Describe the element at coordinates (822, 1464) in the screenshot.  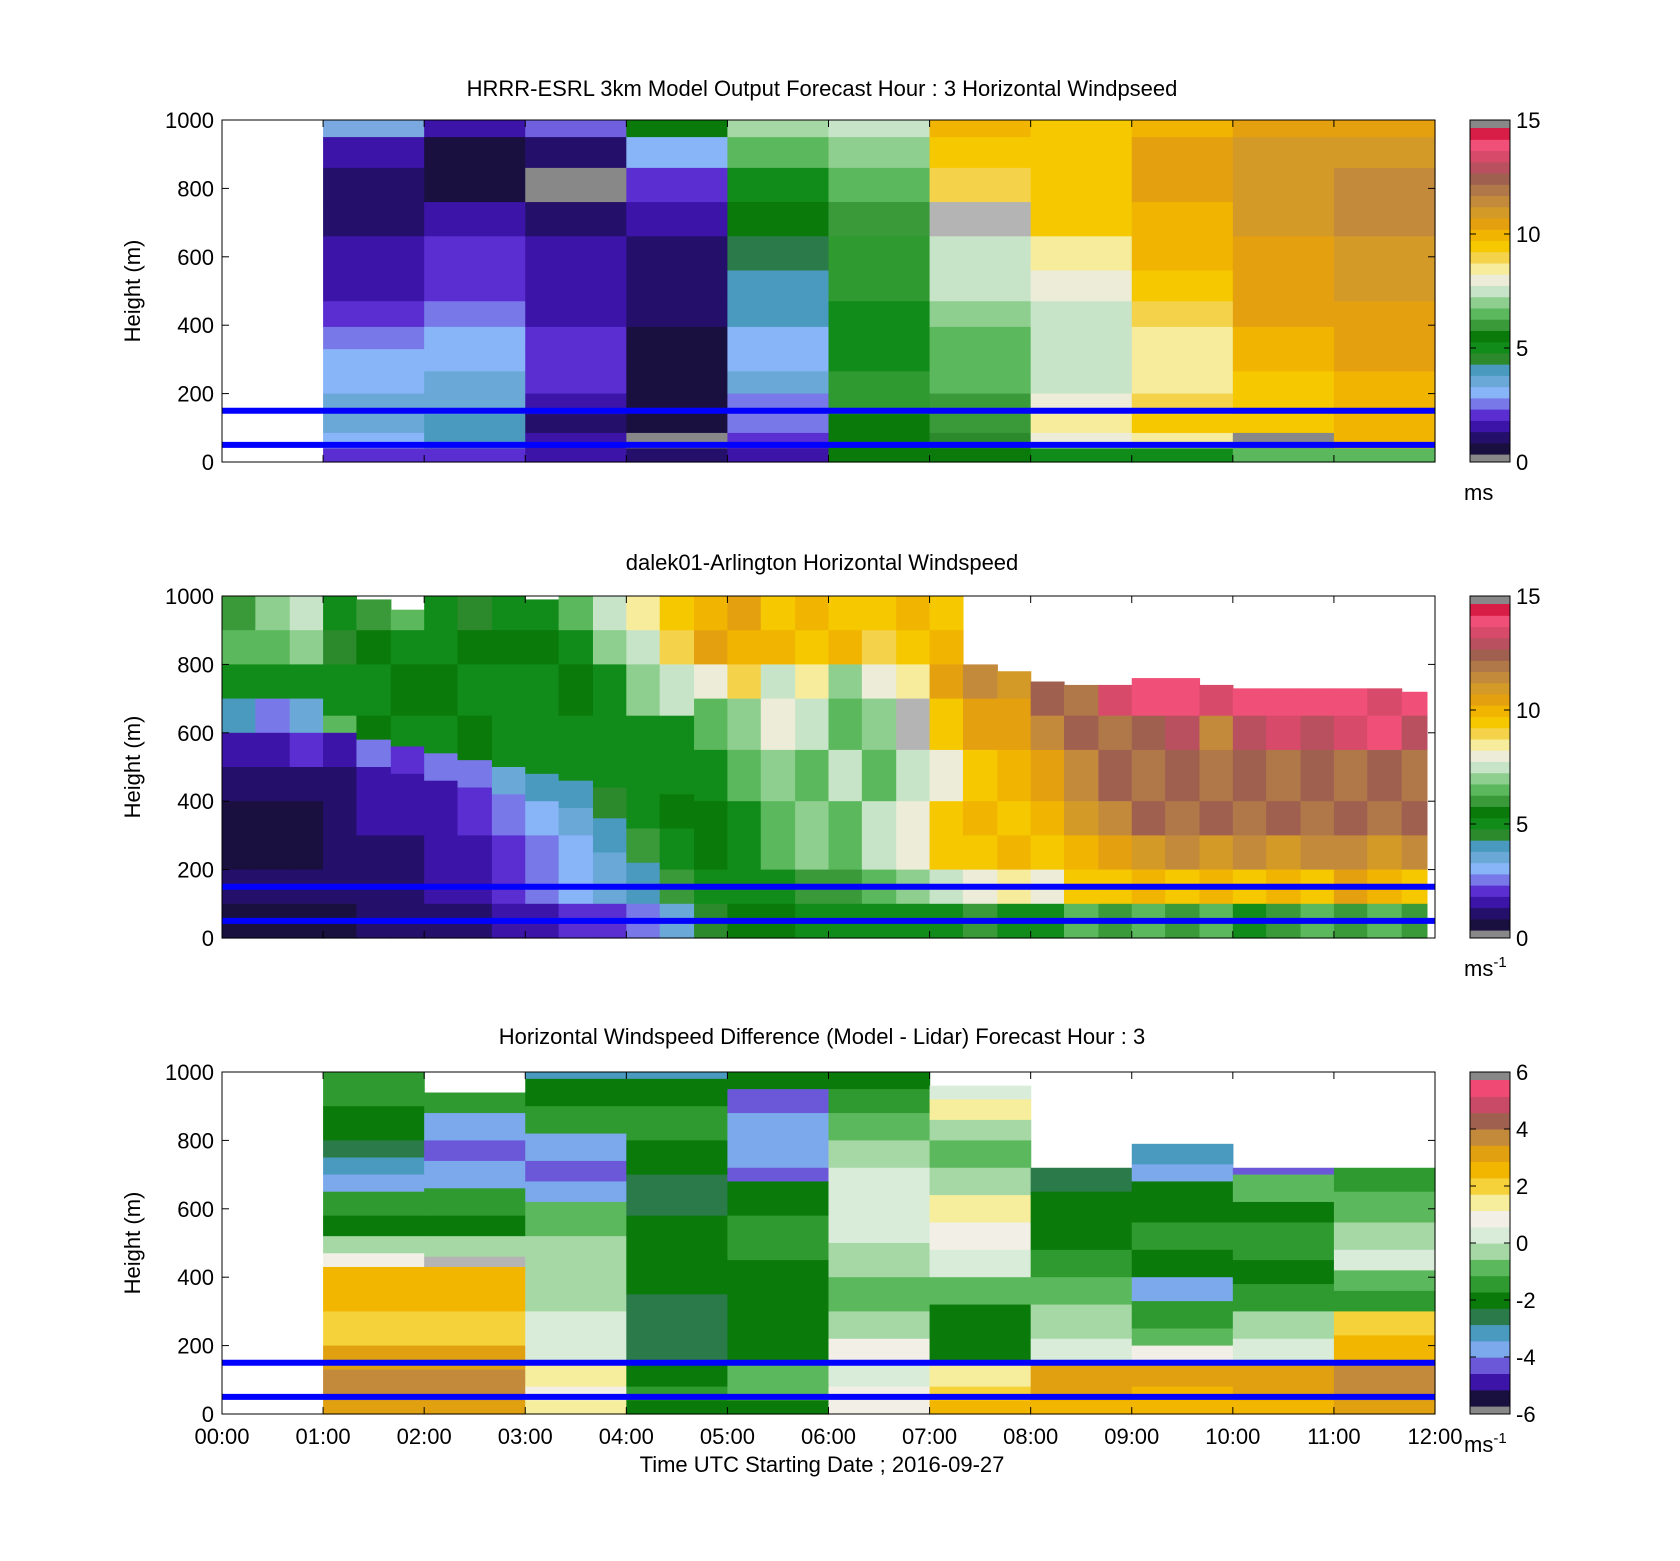
I see `x-axis-label: Time UTC Starting Date ; 2016-09-27` at that location.